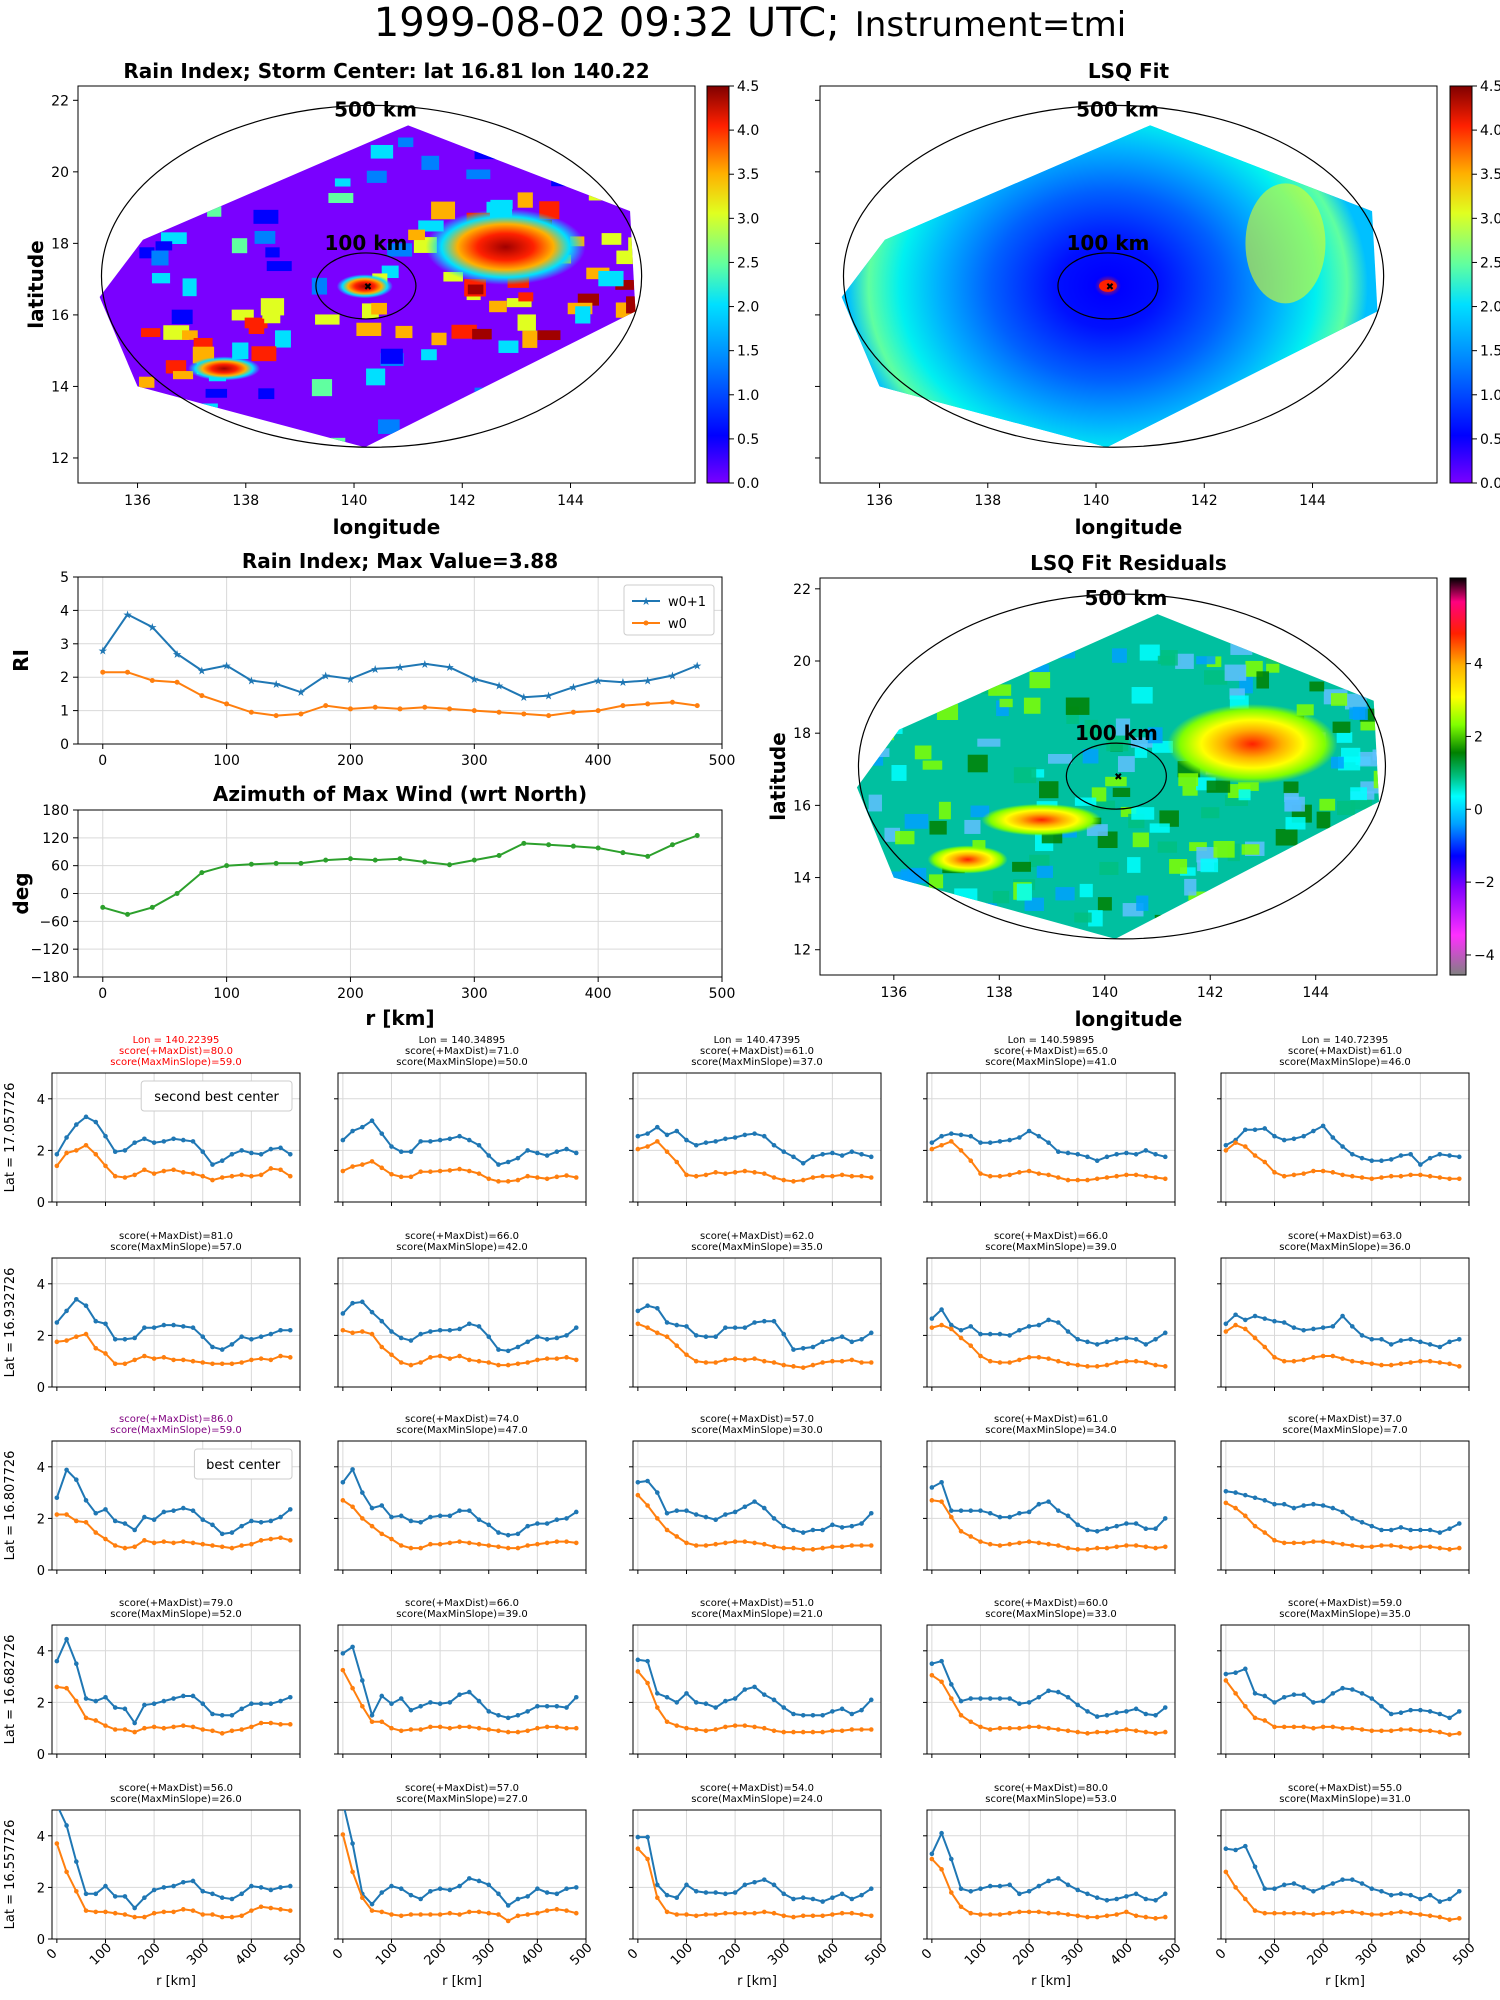 The height and width of the screenshot is (2000, 1500). I want to click on colorbar-tick-label: 0.0, so click(1490, 484).